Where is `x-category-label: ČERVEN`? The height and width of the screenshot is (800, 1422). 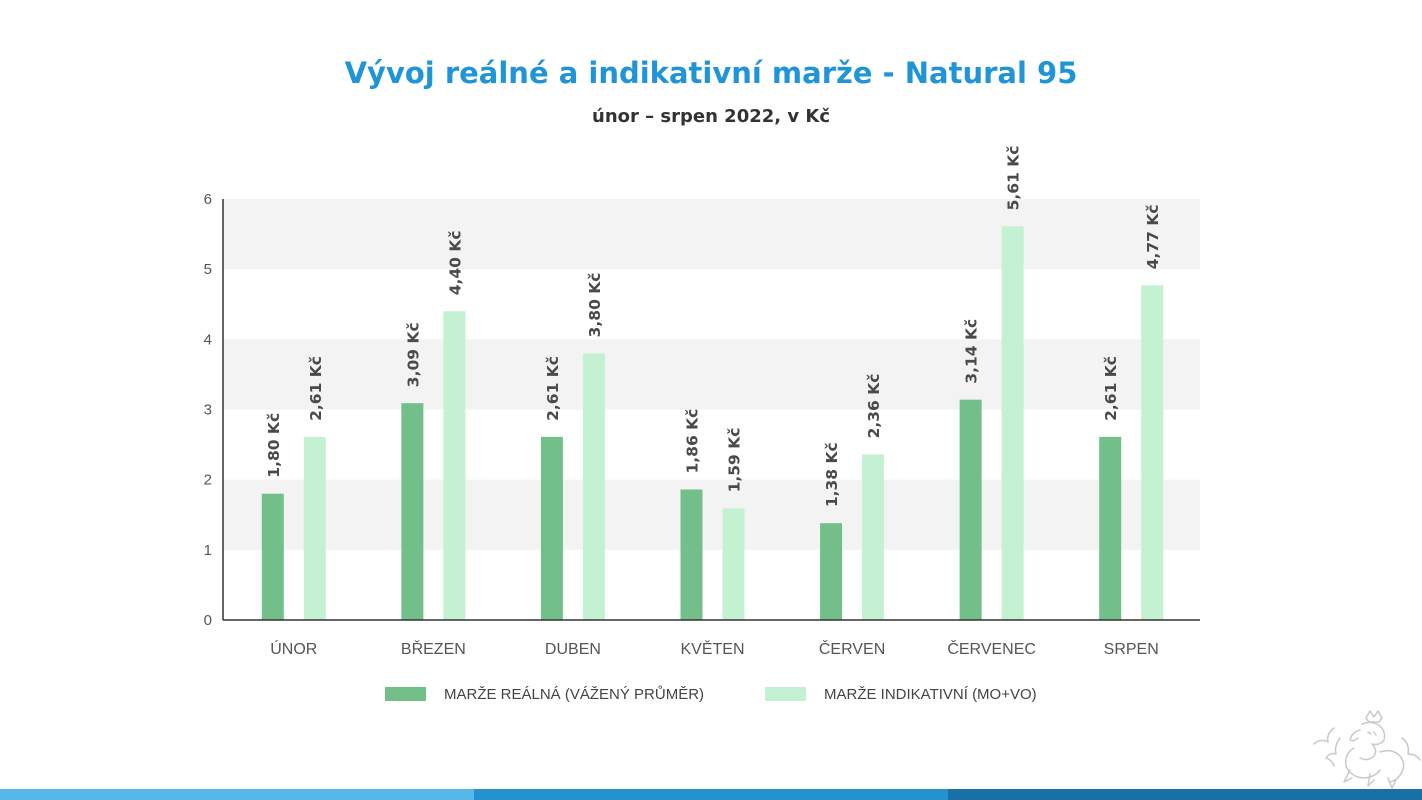
x-category-label: ČERVEN is located at coordinates (852, 648).